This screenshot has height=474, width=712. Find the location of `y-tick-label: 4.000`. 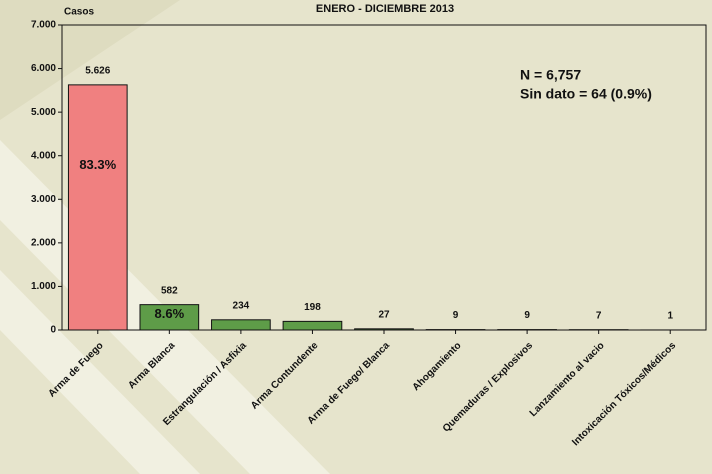

y-tick-label: 4.000 is located at coordinates (43, 155).